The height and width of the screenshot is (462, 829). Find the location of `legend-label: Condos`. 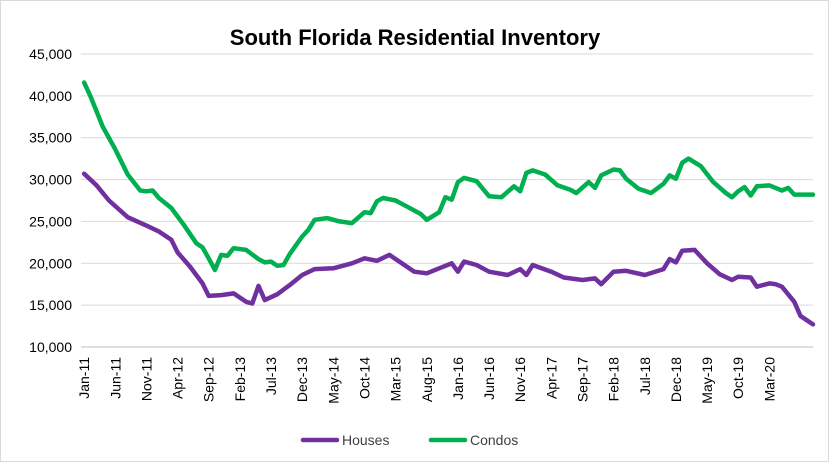

legend-label: Condos is located at coordinates (494, 440).